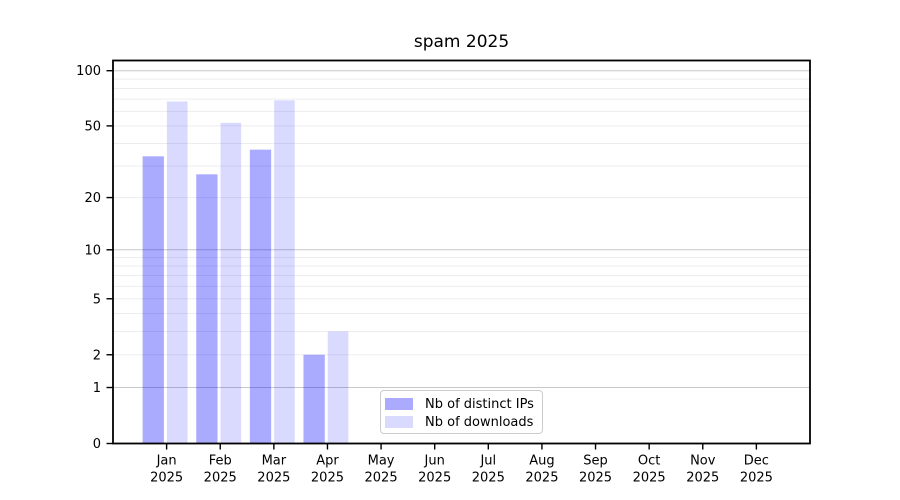  I want to click on legend-item-downloads: Nb of downloads, so click(463, 422).